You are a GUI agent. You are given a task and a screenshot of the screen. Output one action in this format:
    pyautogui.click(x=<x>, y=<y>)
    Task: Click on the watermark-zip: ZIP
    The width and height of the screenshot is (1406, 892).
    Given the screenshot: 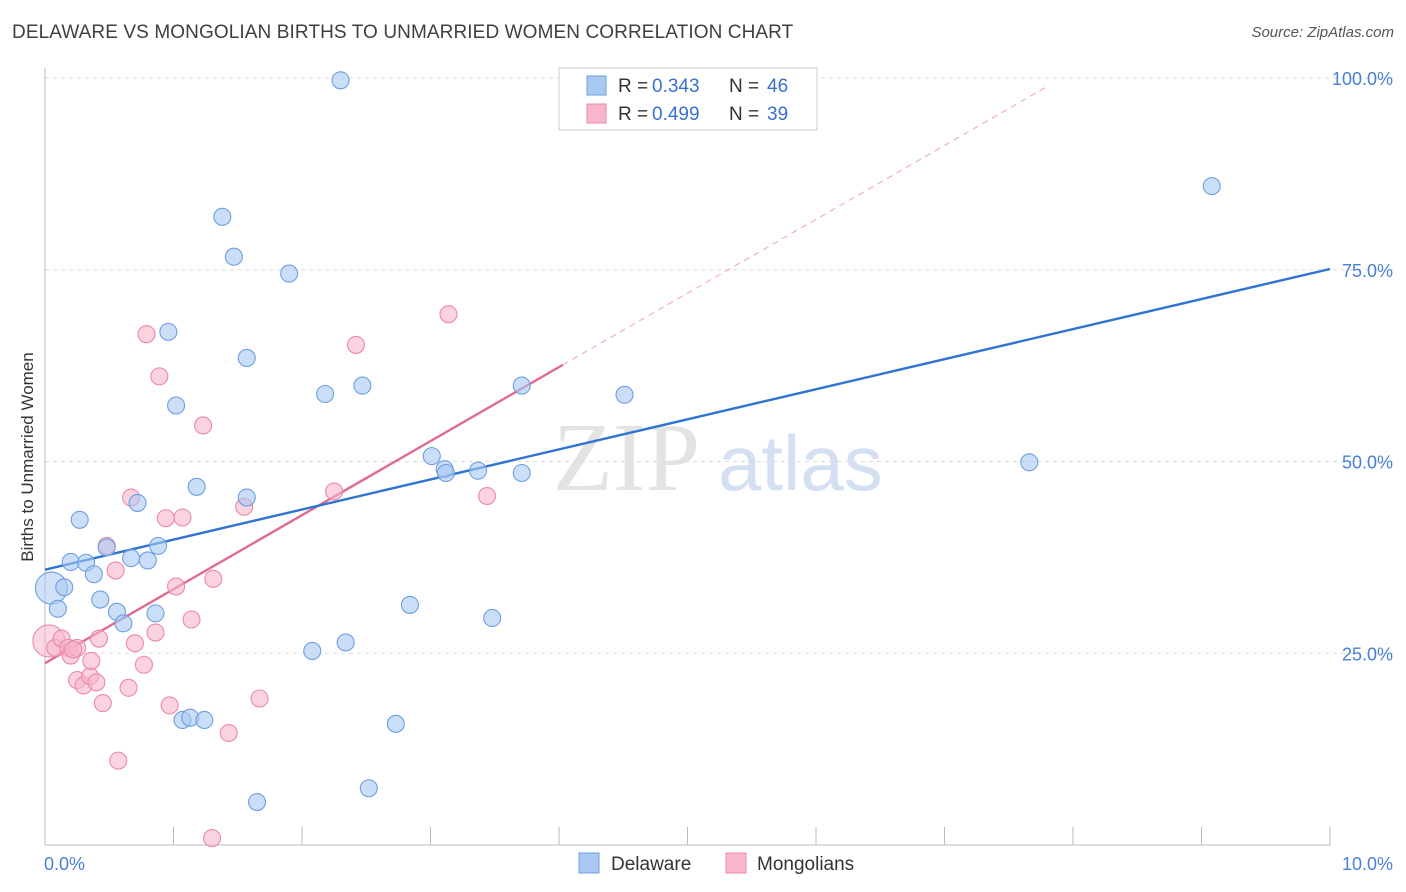 What is the action you would take?
    pyautogui.click(x=626, y=458)
    